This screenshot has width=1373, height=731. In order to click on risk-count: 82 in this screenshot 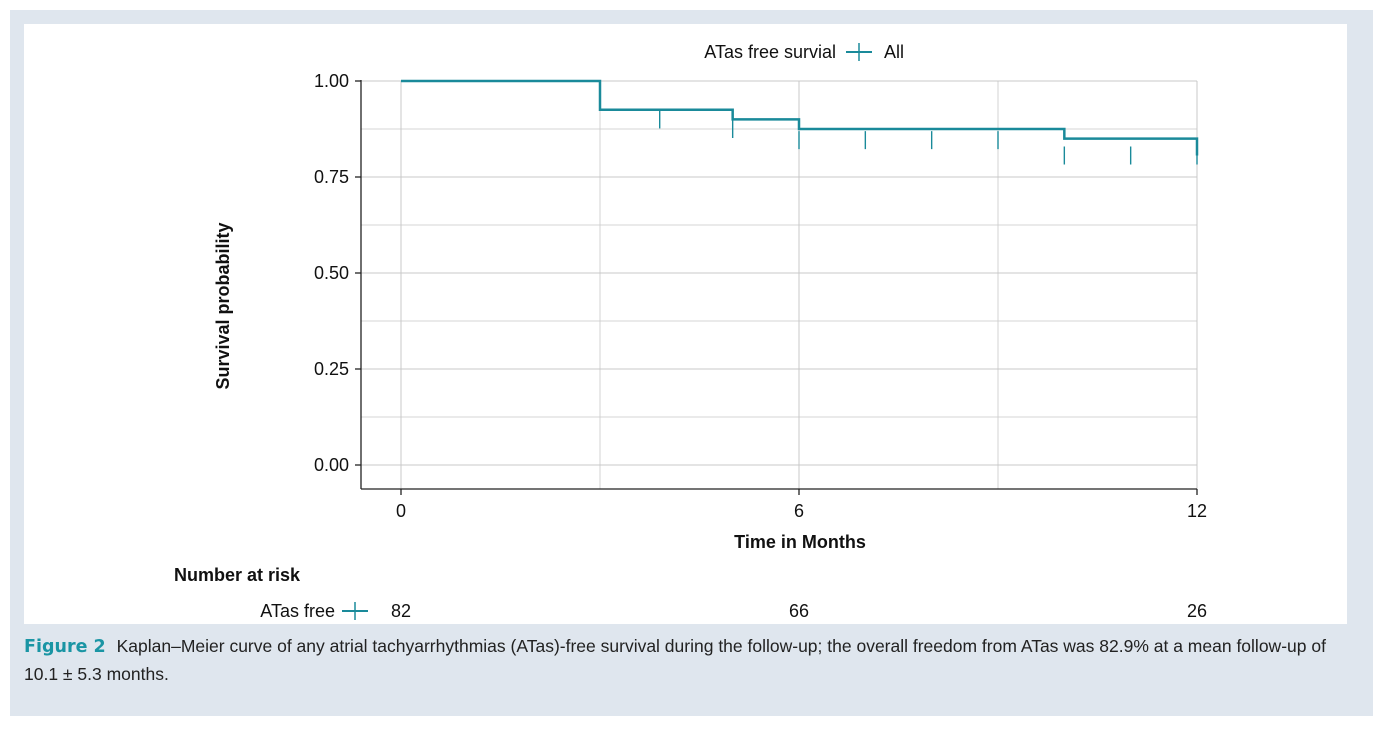, I will do `click(401, 611)`.